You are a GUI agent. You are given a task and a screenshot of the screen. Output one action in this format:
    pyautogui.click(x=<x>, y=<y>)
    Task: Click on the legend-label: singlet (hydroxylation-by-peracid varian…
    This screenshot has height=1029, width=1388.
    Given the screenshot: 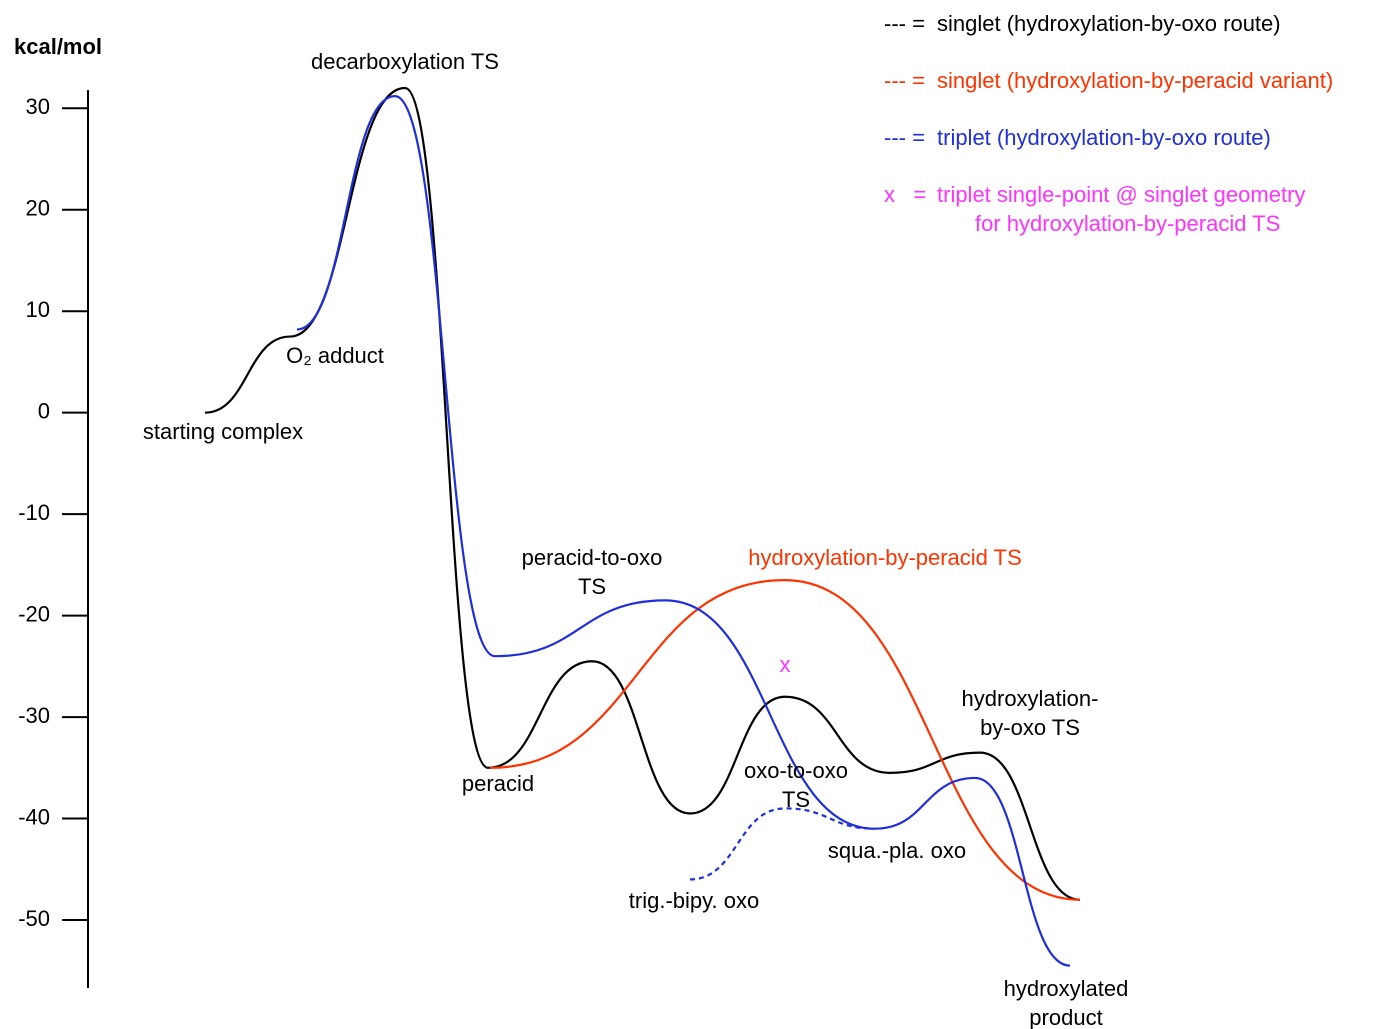 What is the action you would take?
    pyautogui.click(x=1135, y=80)
    